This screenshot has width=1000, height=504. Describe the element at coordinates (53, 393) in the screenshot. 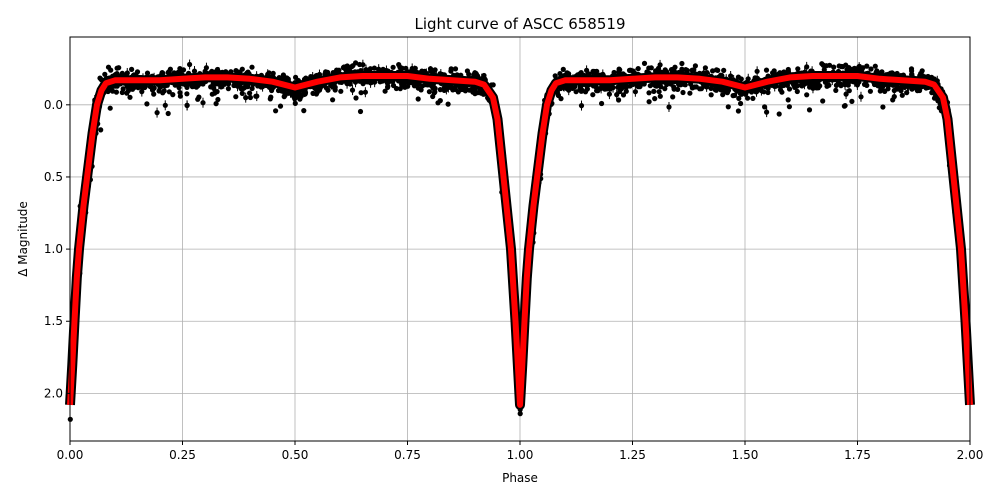

I see `y-tick-label: 2.0` at that location.